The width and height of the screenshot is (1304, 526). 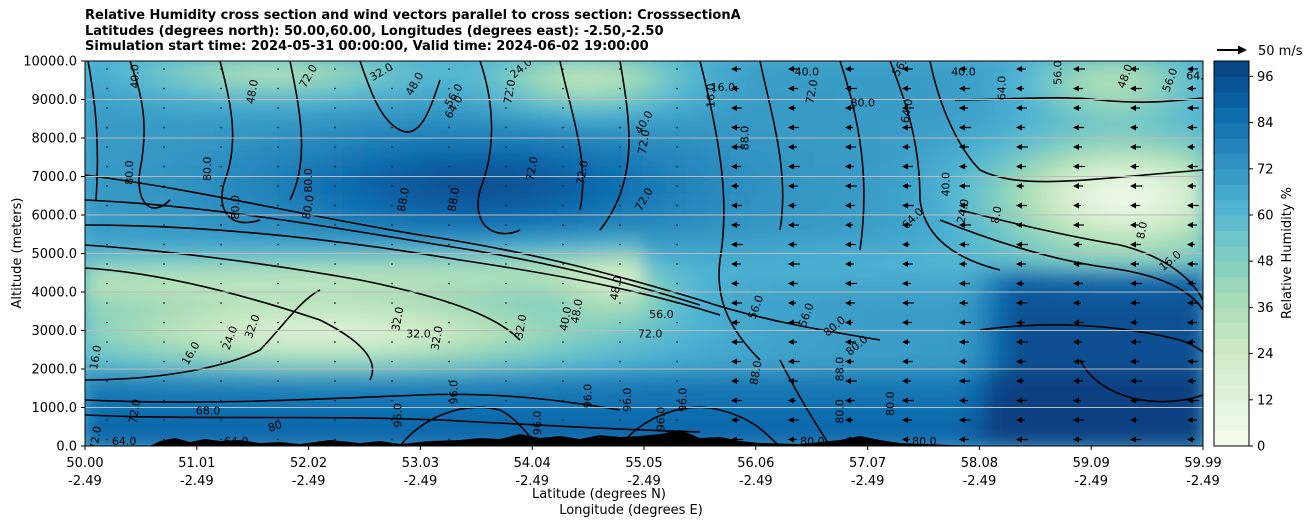 I want to click on x-tick-label-lat: 56.06, so click(x=755, y=463).